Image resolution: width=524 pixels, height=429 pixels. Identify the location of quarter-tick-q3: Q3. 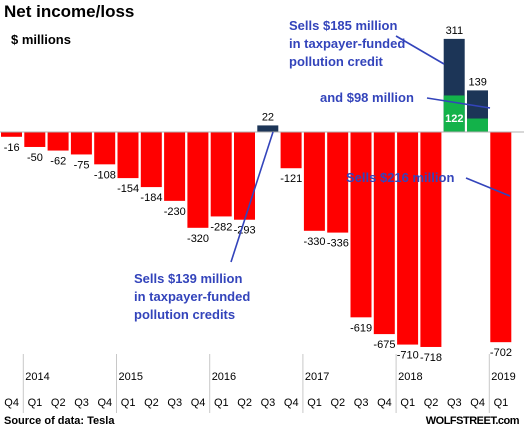
(81, 403).